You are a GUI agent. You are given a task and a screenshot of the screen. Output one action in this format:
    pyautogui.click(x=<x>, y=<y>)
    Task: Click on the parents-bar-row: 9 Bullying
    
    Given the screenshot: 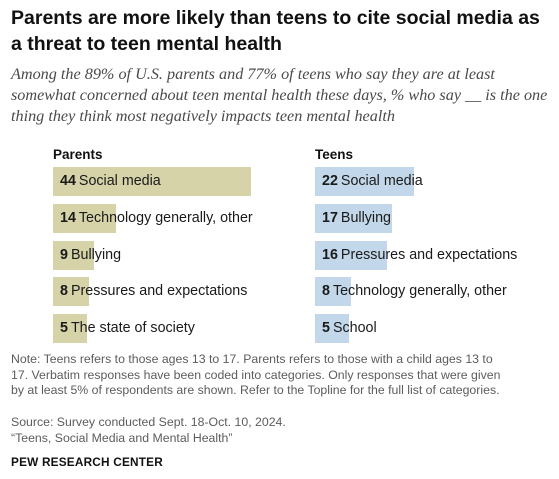 What is the action you would take?
    pyautogui.click(x=168, y=255)
    